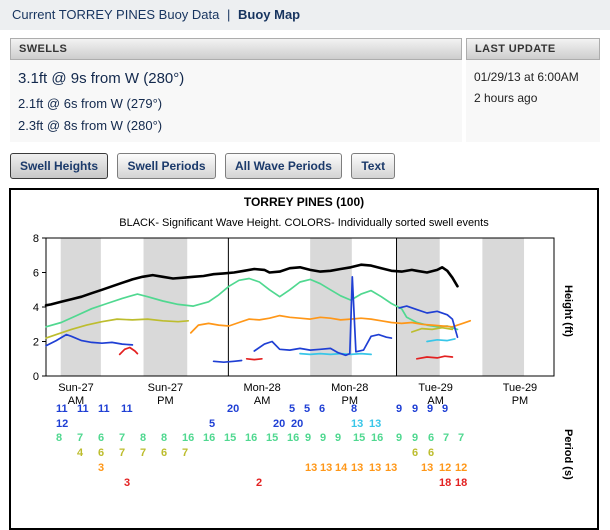  Describe the element at coordinates (330, 324) in the screenshot. I see `series-swell-orange` at that location.